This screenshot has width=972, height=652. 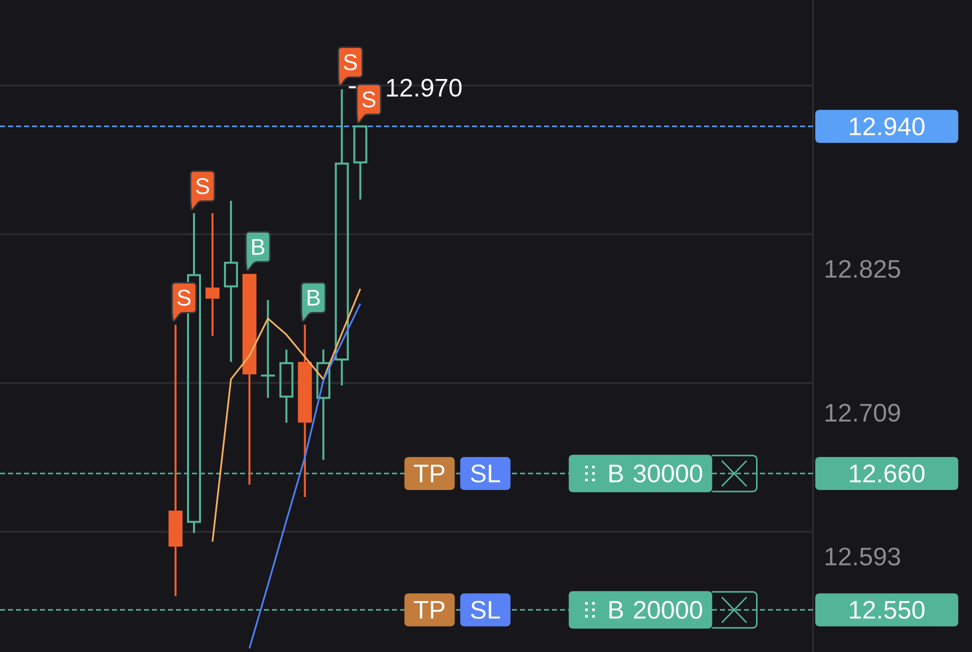 What do you see at coordinates (655, 609) in the screenshot?
I see `annotation: B 20000` at bounding box center [655, 609].